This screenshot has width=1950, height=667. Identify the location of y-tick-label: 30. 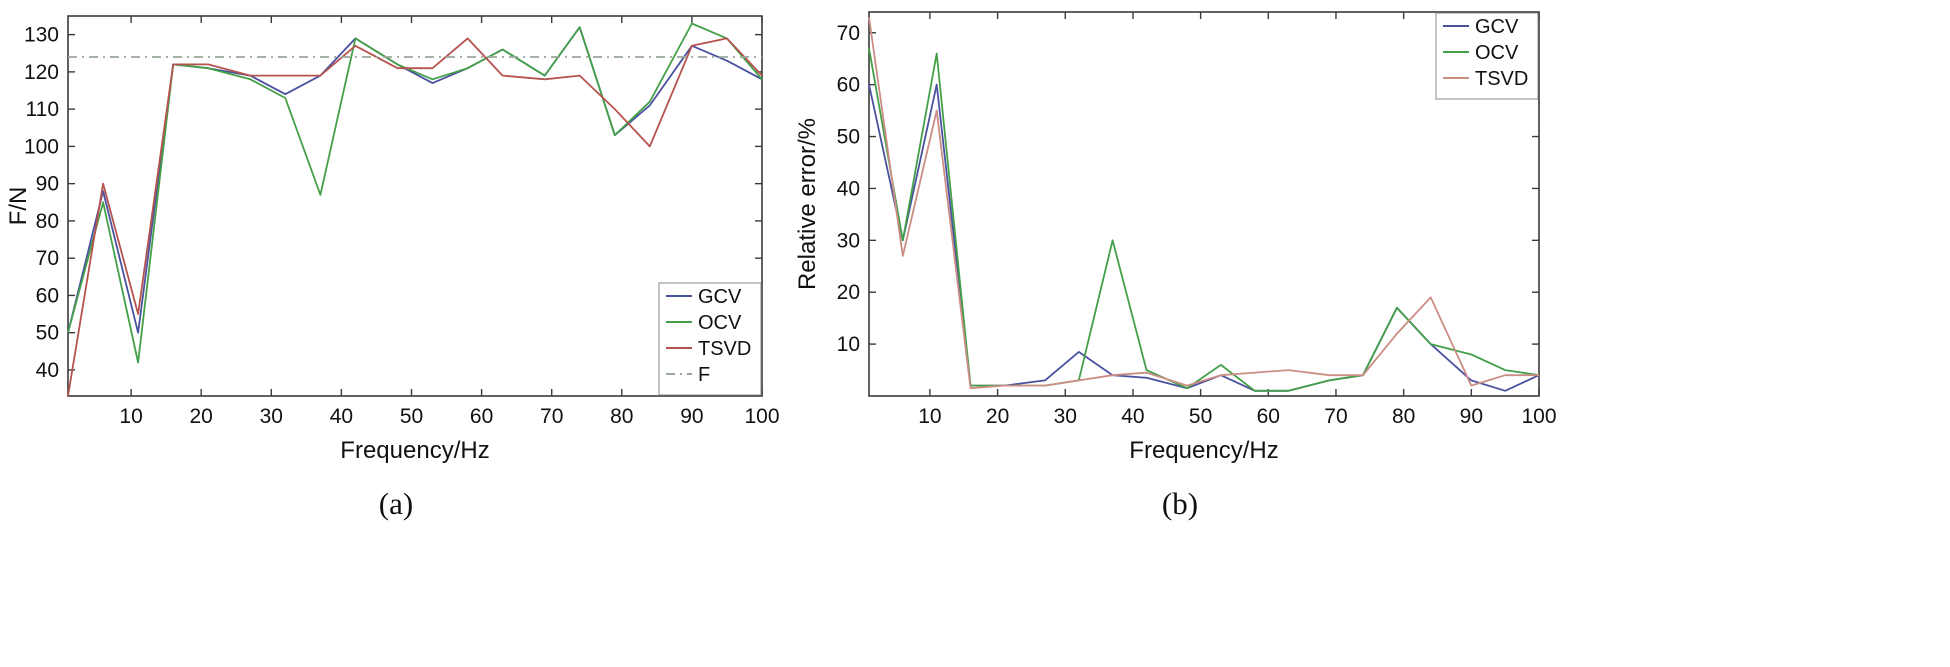
(848, 240).